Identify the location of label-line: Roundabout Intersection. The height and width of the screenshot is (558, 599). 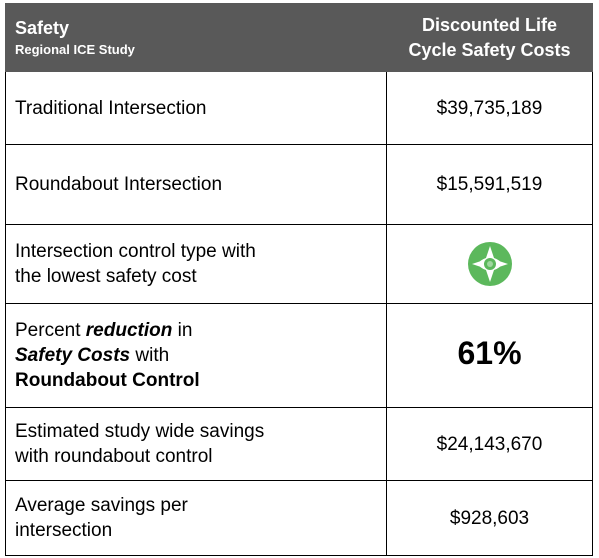
(119, 184).